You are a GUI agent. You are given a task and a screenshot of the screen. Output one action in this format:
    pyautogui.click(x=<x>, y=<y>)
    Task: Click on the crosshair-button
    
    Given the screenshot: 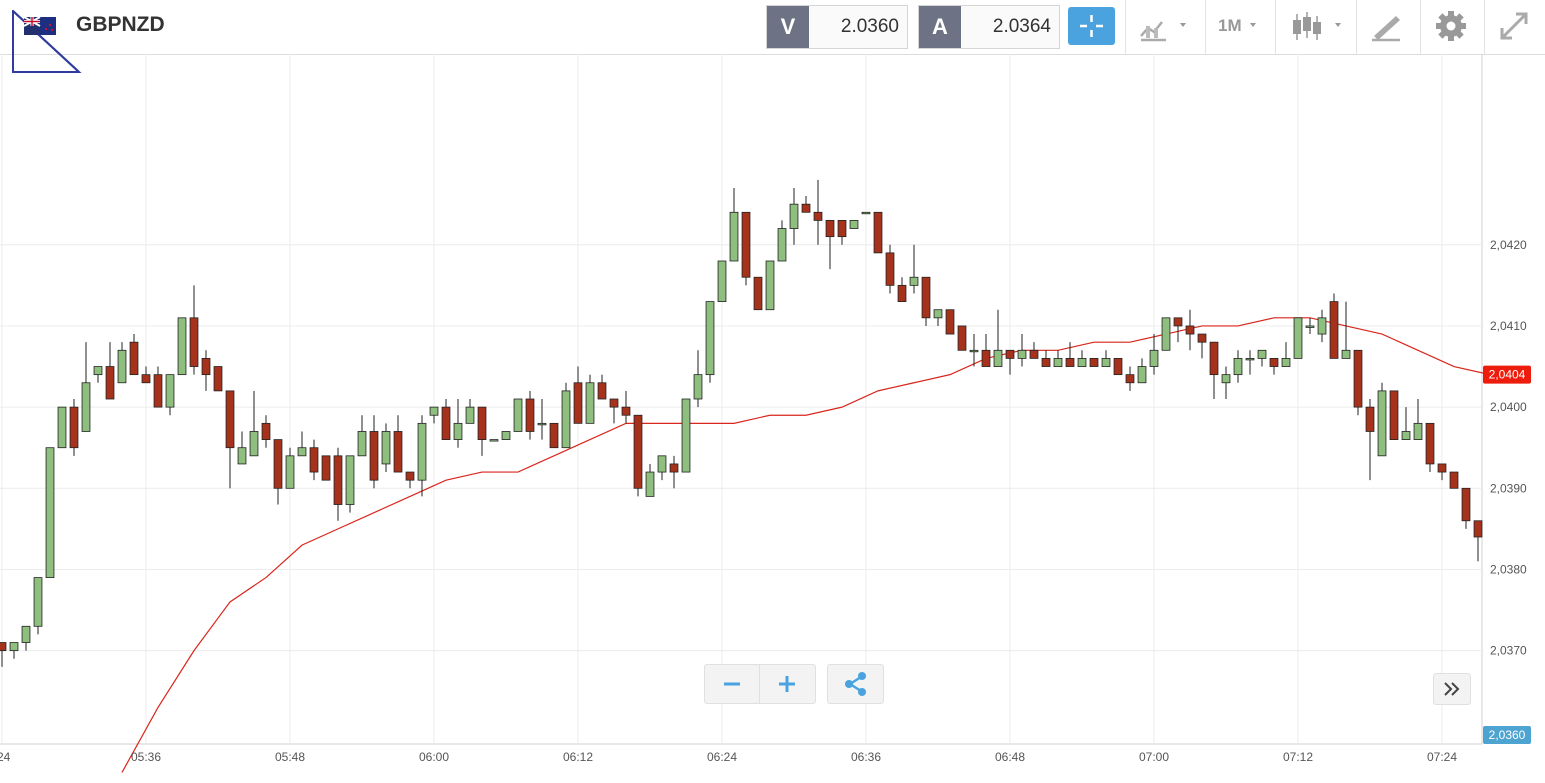 What is the action you would take?
    pyautogui.click(x=1091, y=26)
    